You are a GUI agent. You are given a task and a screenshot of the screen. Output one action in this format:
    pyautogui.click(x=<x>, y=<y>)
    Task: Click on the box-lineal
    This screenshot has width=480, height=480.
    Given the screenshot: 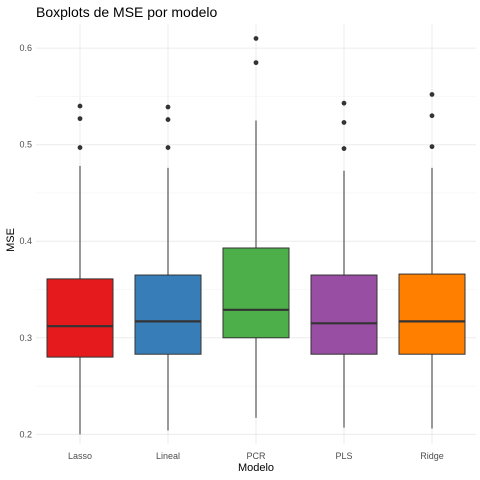 What is the action you would take?
    pyautogui.click(x=168, y=267)
    